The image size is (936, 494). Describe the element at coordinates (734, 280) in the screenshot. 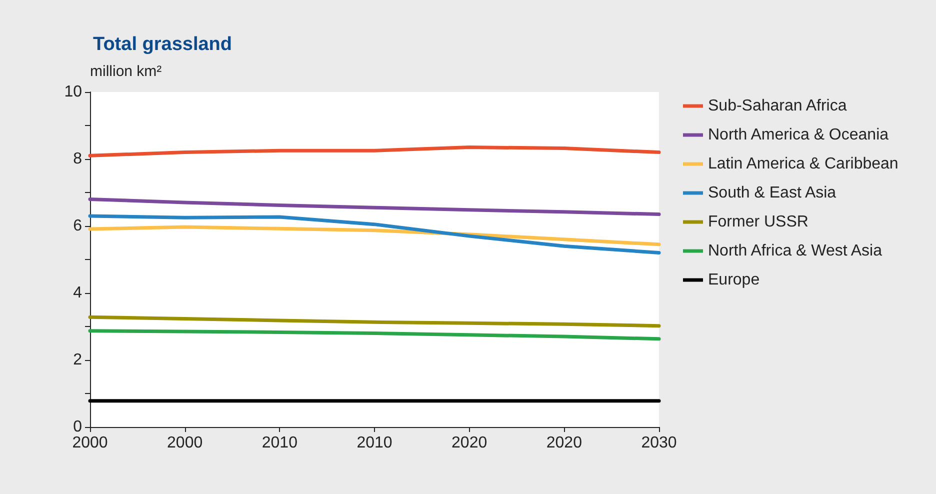

I see `legend-label: Europe` at that location.